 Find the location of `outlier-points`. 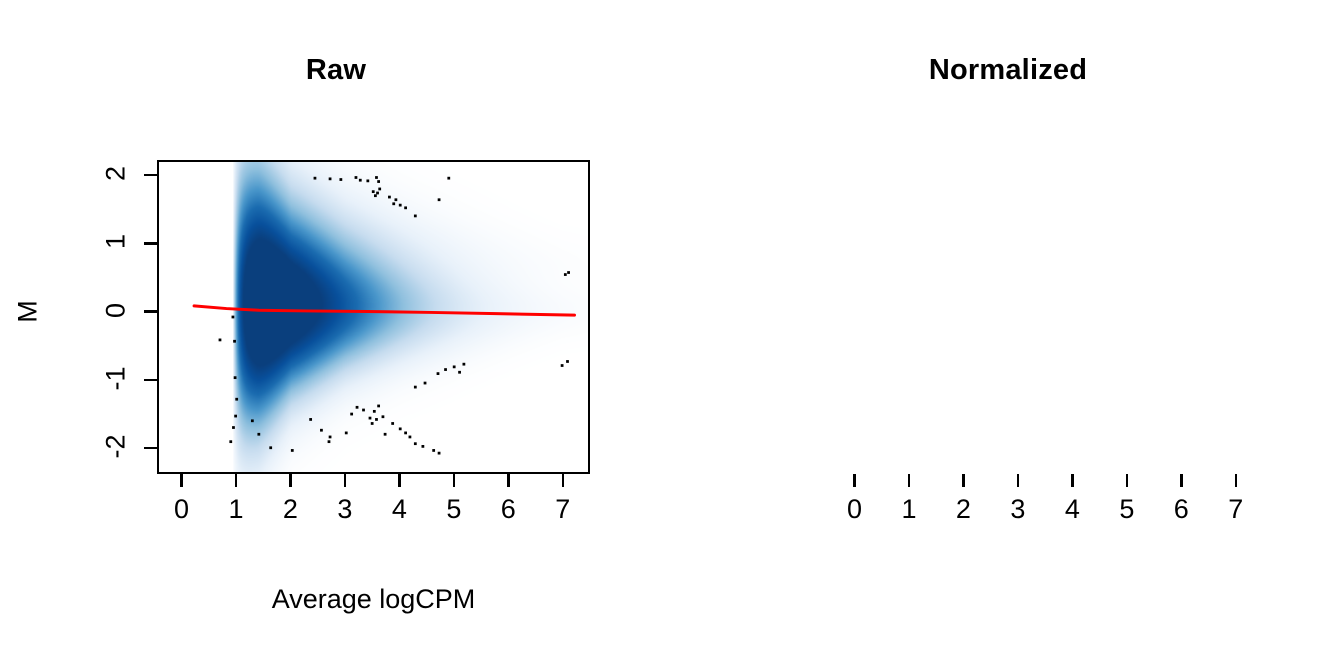

outlier-points is located at coordinates (394, 315).